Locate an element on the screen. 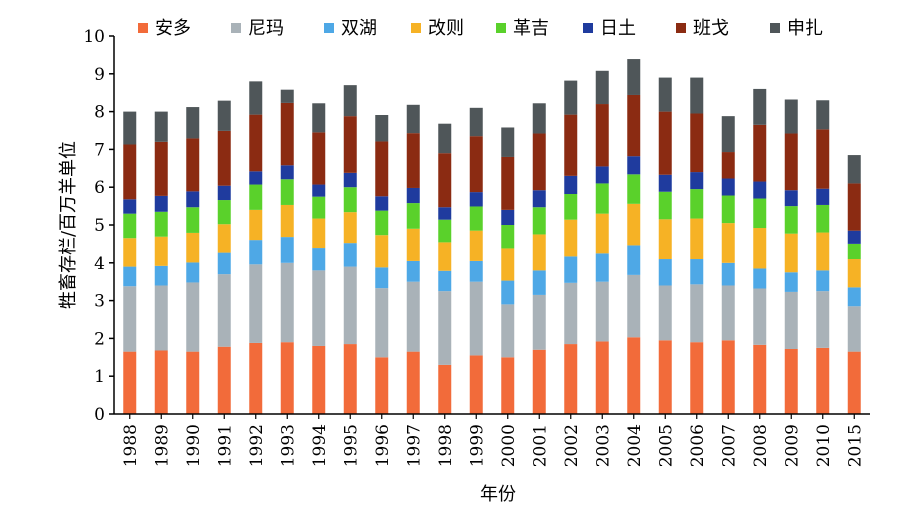  bar-segment-安多-1999 is located at coordinates (476, 384).